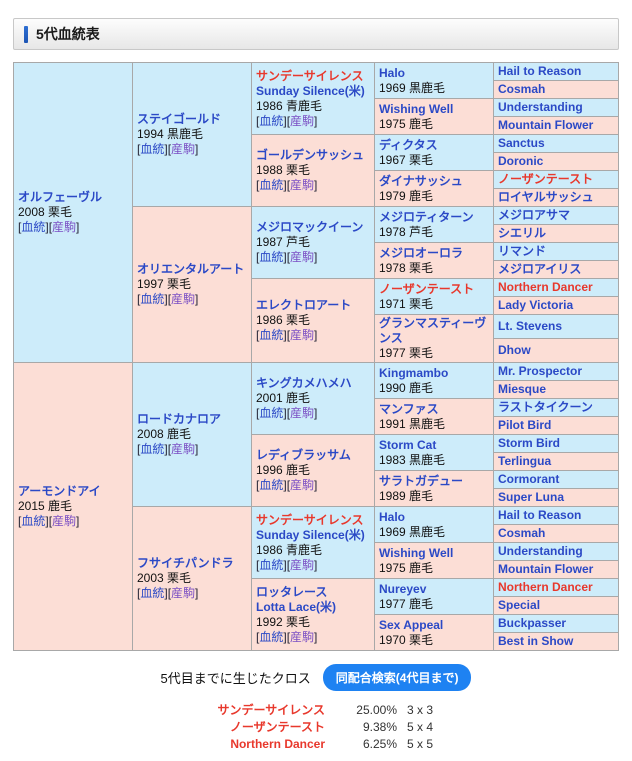  What do you see at coordinates (522, 251) in the screenshot?
I see `horse-name-link: リマンド` at bounding box center [522, 251].